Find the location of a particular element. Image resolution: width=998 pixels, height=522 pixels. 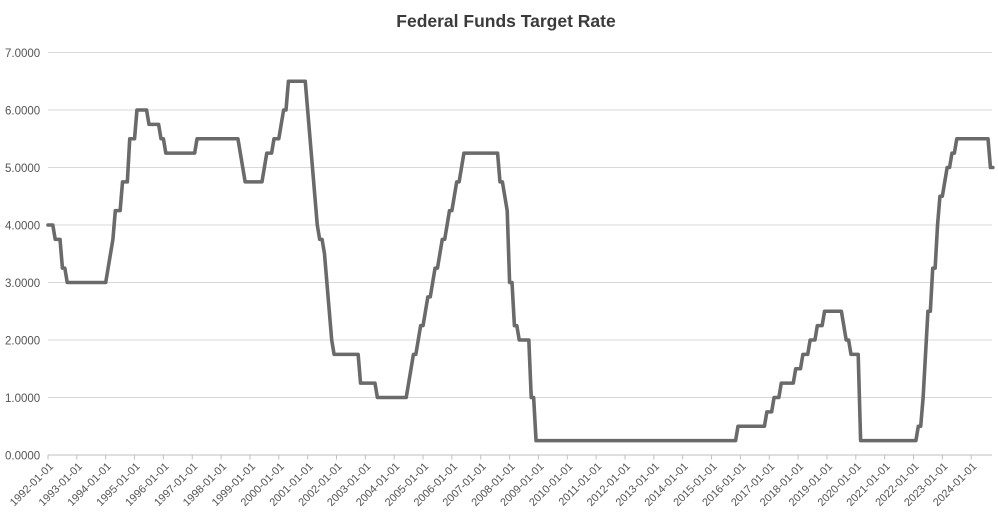

y-tick-label: 7.0000 is located at coordinates (22, 54).